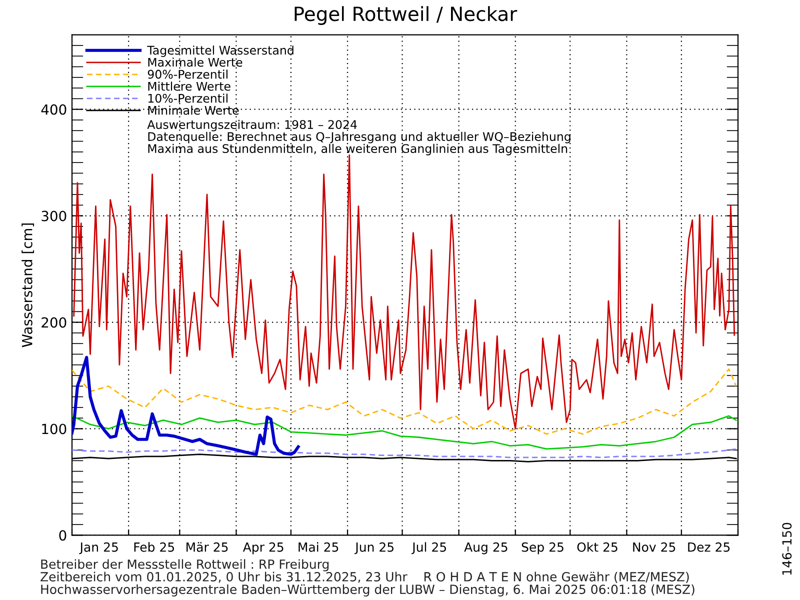 The width and height of the screenshot is (800, 600). I want to click on text: Betreiber der Messstelle Rottweil : RP Freiburg, so click(185, 565).